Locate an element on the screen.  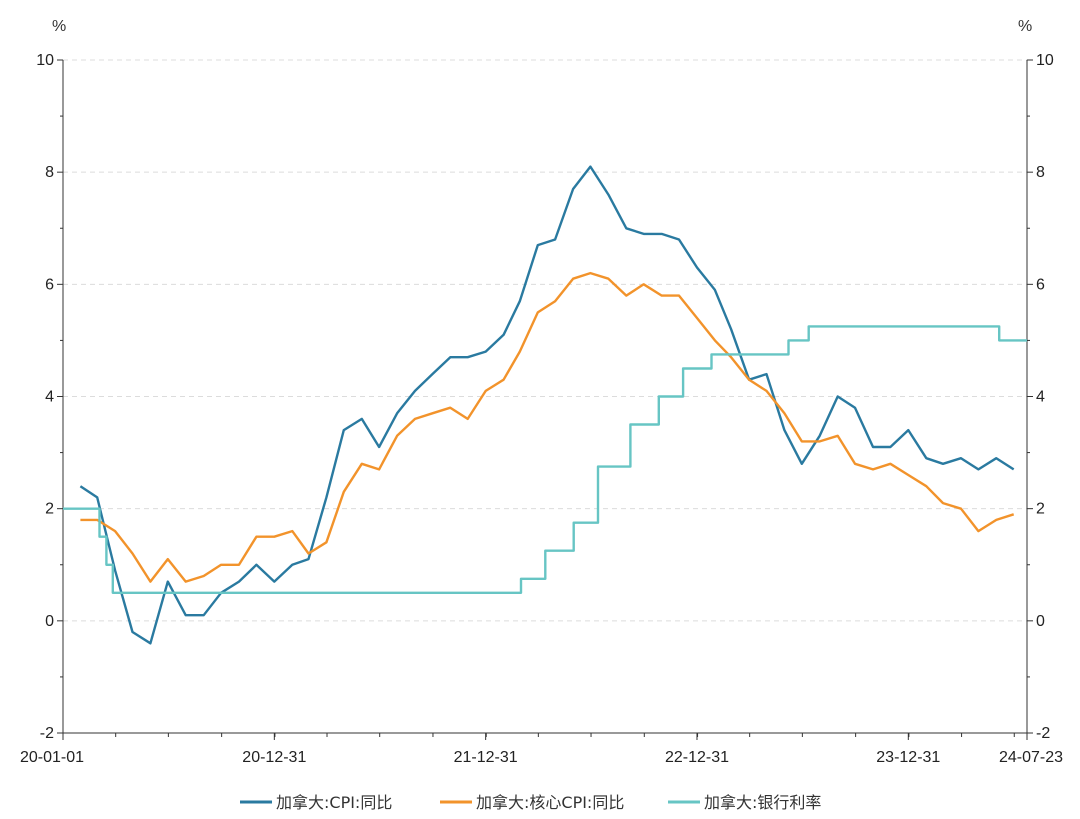
right-tick-label: 2 is located at coordinates (1040, 509).